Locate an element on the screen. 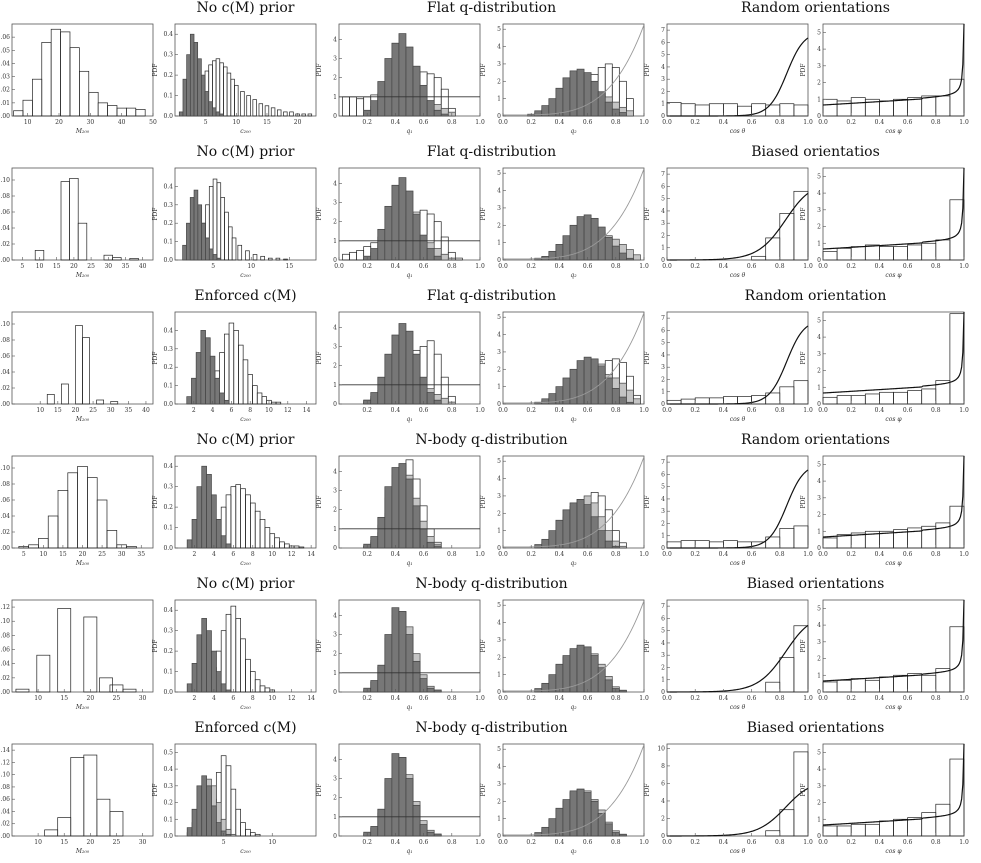 This screenshot has height=863, width=981. x-tick-label: 5 is located at coordinates (213, 266).